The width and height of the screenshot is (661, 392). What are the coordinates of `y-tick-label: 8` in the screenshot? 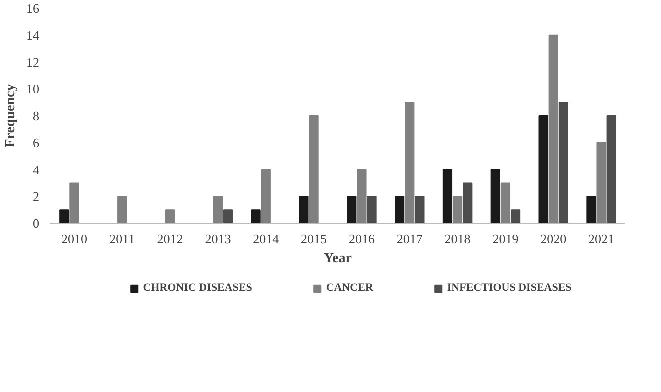 It's located at (36, 116).